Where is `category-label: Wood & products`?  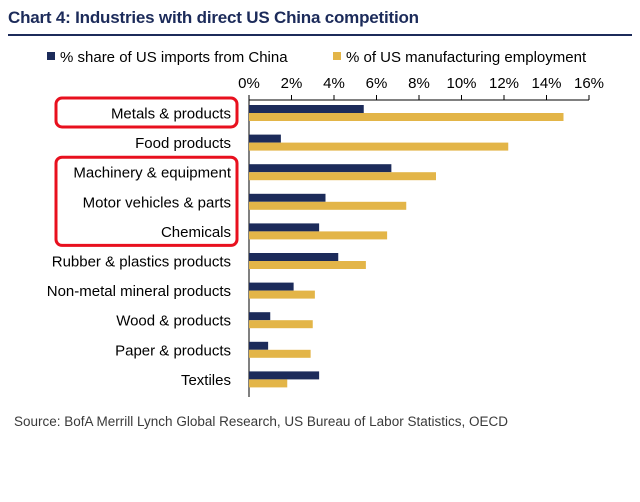 category-label: Wood & products is located at coordinates (173, 321).